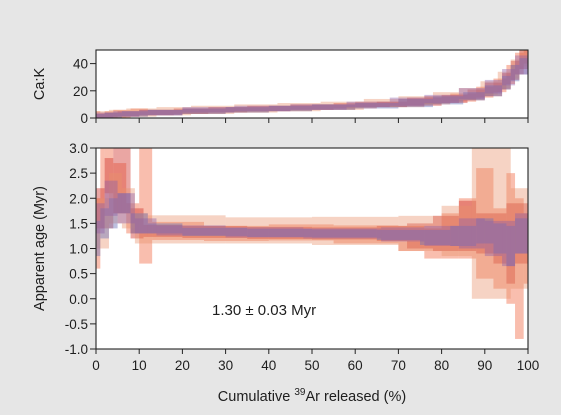 This screenshot has width=561, height=415. Describe the element at coordinates (315, 361) in the screenshot. I see `x-axis: 0 10 20 30 40 50 60 70 80 90 100` at that location.